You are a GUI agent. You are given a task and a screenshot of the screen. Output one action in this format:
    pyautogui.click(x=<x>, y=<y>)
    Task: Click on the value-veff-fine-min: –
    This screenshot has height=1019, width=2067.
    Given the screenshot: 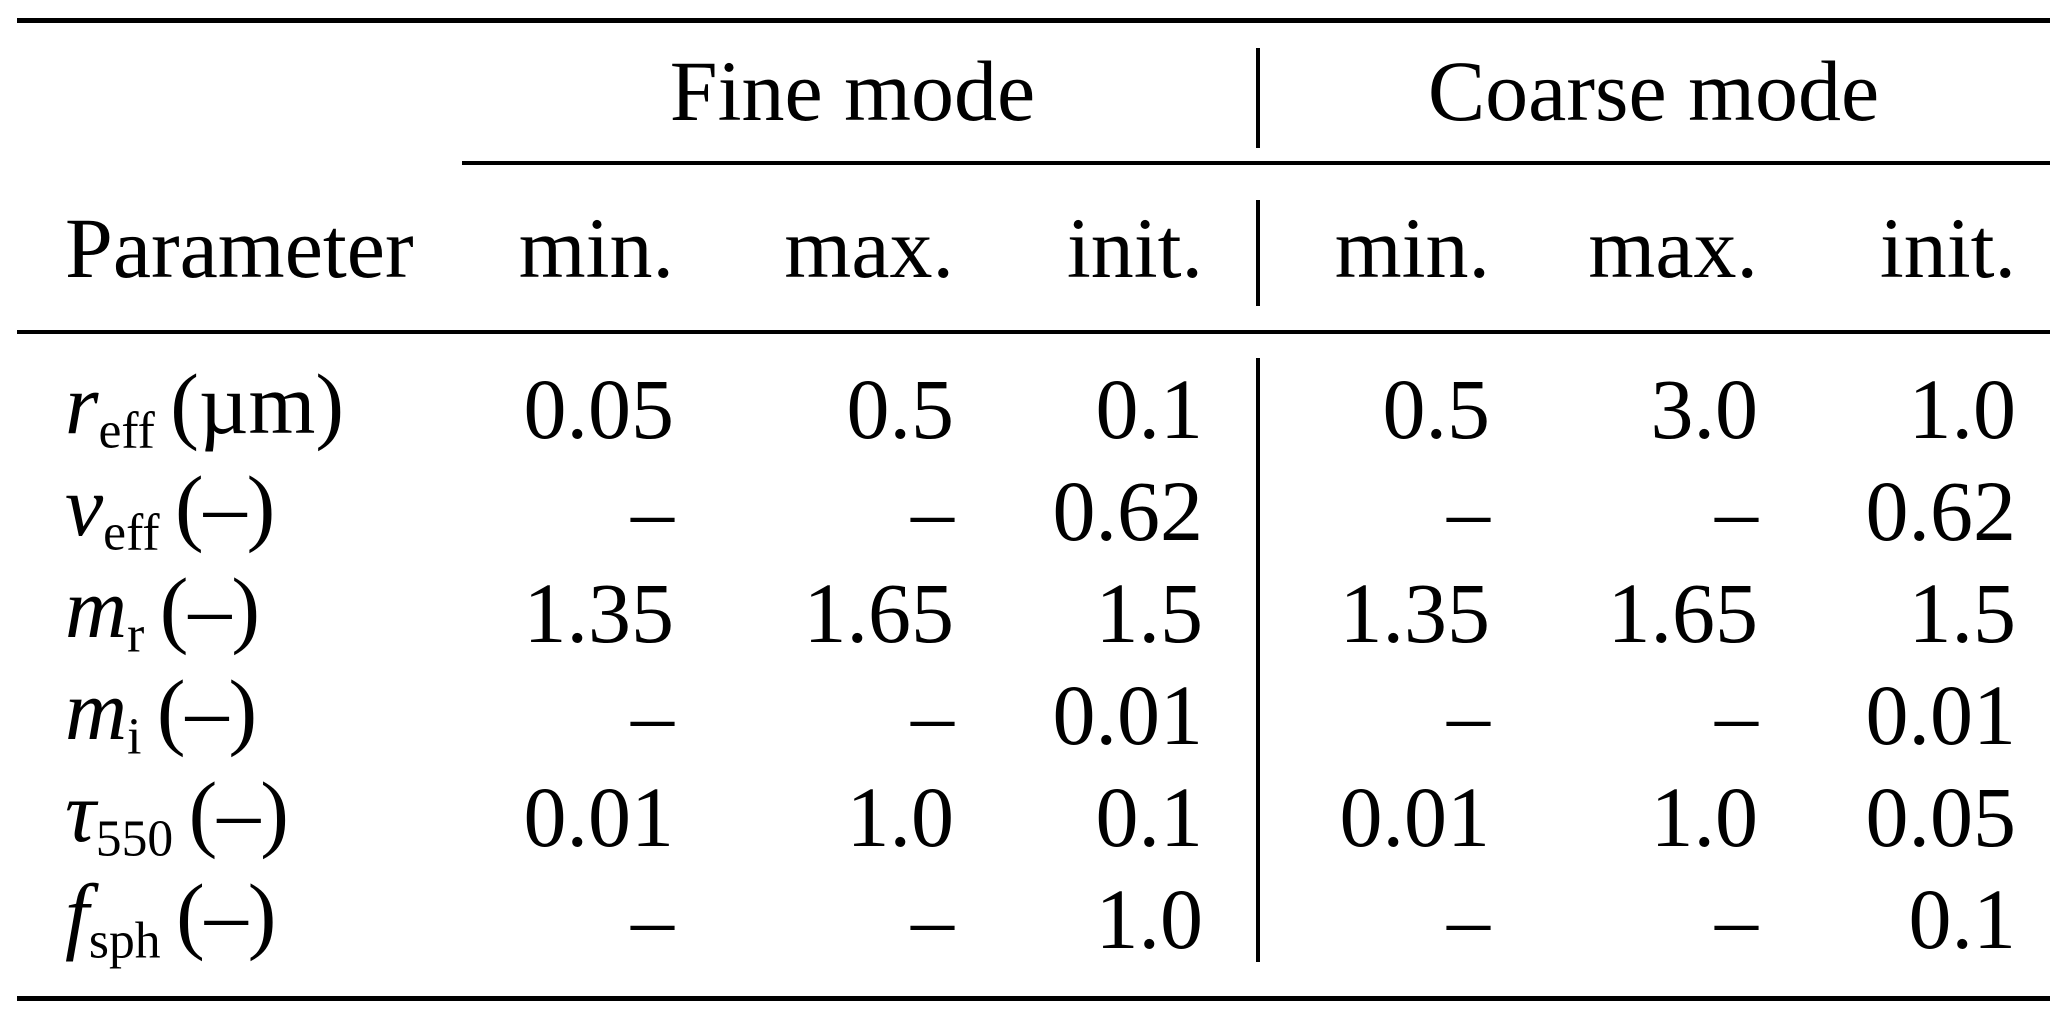 What is the action you would take?
    pyautogui.click(x=652, y=511)
    